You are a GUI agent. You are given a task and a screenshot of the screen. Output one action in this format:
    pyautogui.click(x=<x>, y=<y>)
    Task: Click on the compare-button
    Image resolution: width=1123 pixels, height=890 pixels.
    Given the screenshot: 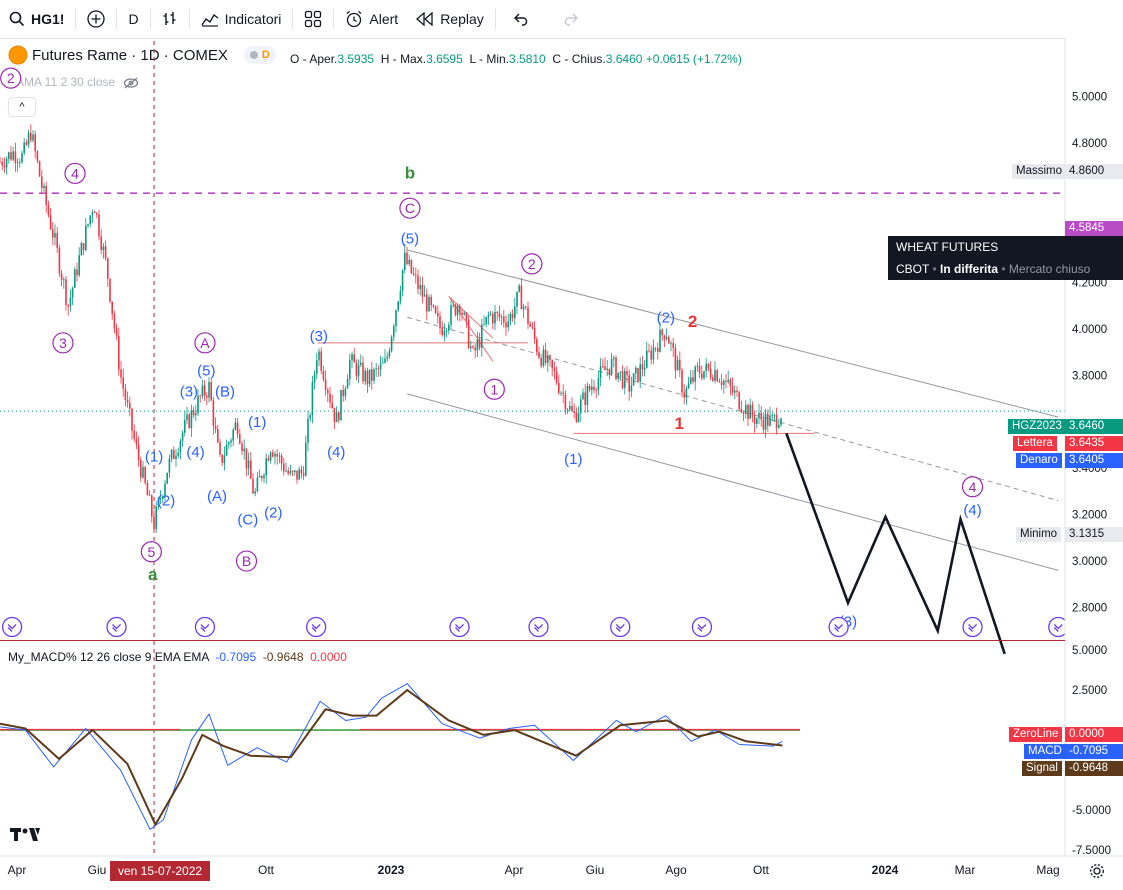 What is the action you would take?
    pyautogui.click(x=96, y=19)
    